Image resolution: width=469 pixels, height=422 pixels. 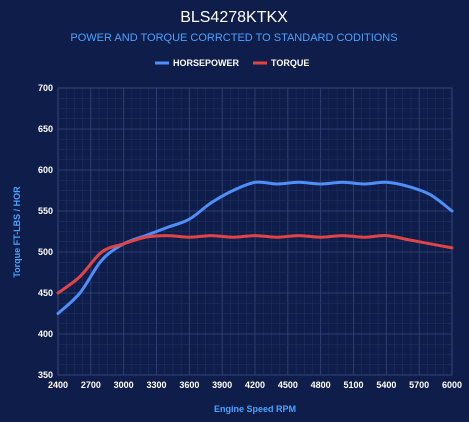 What do you see at coordinates (45, 252) in the screenshot?
I see `y-tick-label: 500` at bounding box center [45, 252].